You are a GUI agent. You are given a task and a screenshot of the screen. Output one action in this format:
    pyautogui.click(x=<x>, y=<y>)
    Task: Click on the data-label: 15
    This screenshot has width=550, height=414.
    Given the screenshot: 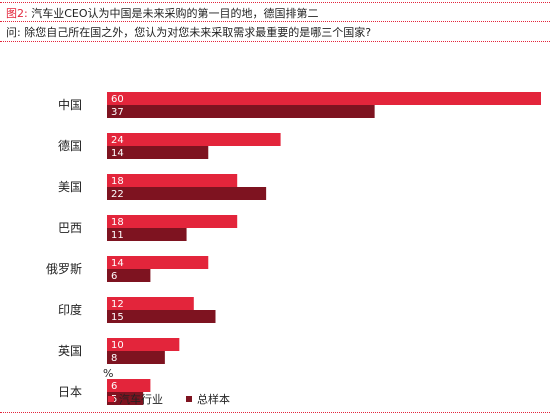 What is the action you would take?
    pyautogui.click(x=117, y=317)
    